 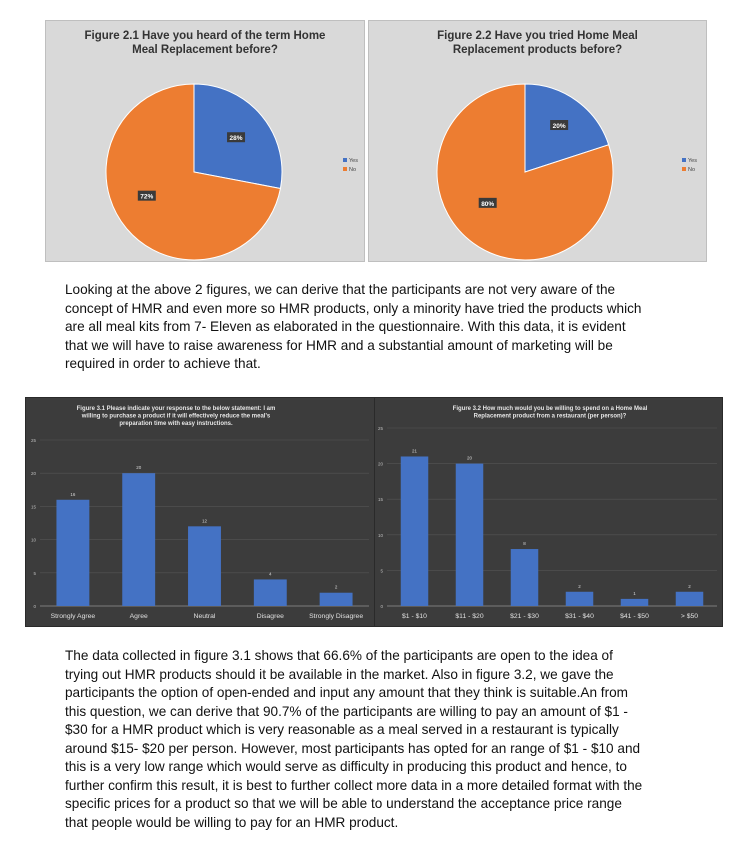 I want to click on x-tick-label: Disagree, so click(x=270, y=616).